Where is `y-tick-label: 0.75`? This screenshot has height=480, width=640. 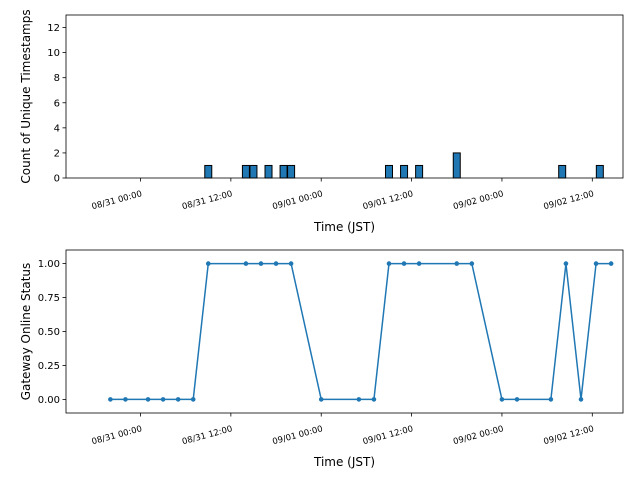
y-tick-label: 0.75 is located at coordinates (49, 298).